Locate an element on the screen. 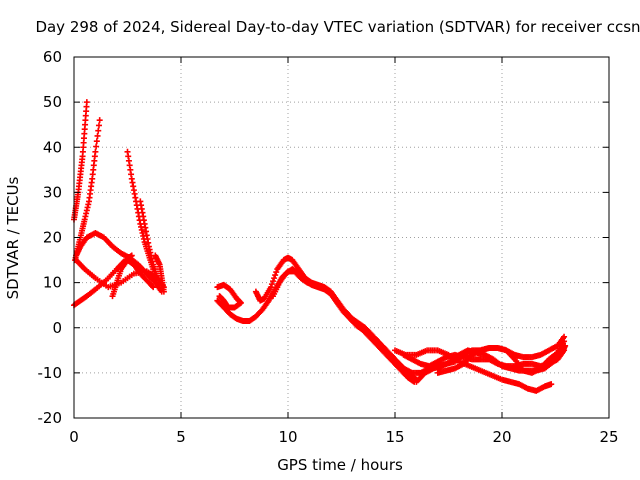 This screenshot has width=640, height=480. x-tick-label: 5 is located at coordinates (181, 437).